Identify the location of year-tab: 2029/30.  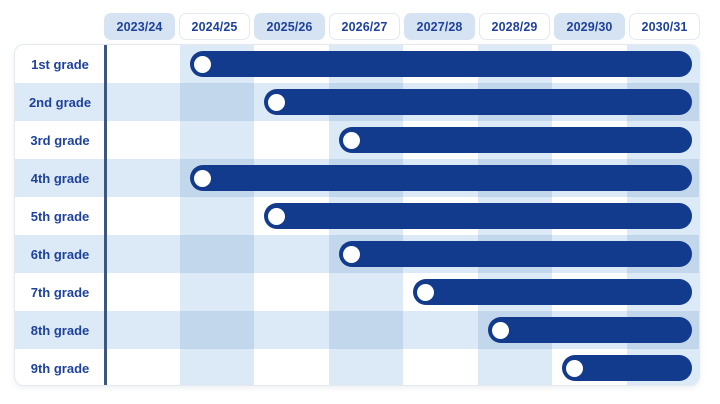
(589, 26).